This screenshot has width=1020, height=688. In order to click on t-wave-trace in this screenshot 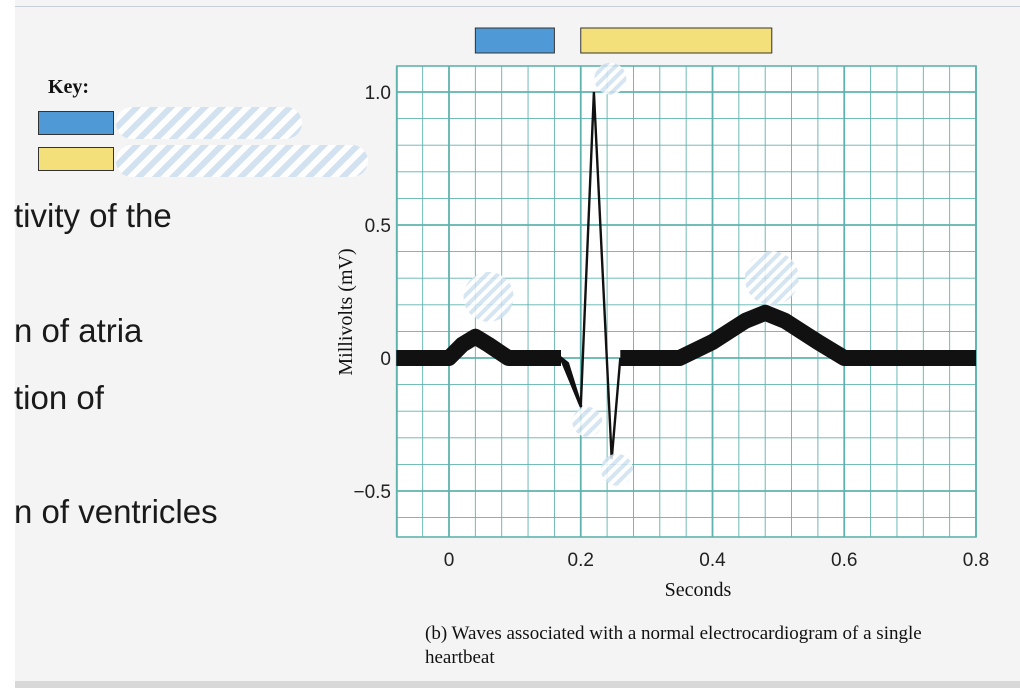, I will do `click(798, 335)`.